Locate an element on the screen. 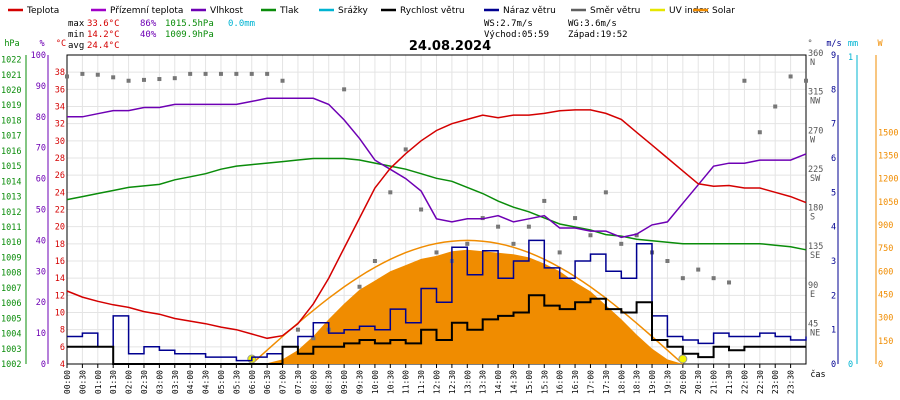 The height and width of the screenshot is (400, 900). temp-tick-label: 22 is located at coordinates (60, 211).